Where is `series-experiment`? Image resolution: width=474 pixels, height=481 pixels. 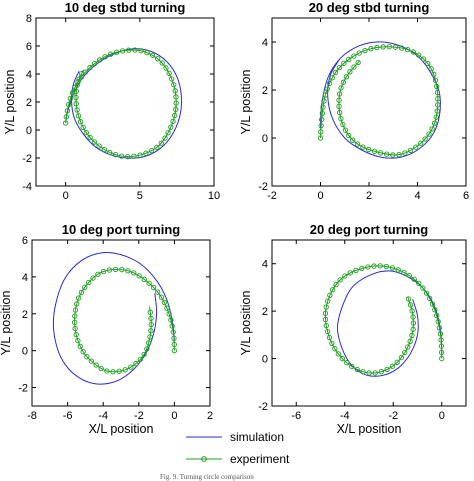 series-experiment is located at coordinates (379, 101).